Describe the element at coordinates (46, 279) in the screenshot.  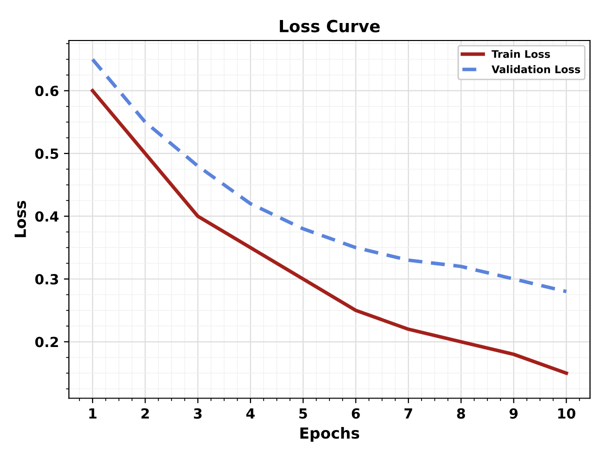
I see `y-tick-label: 0.3` at that location.